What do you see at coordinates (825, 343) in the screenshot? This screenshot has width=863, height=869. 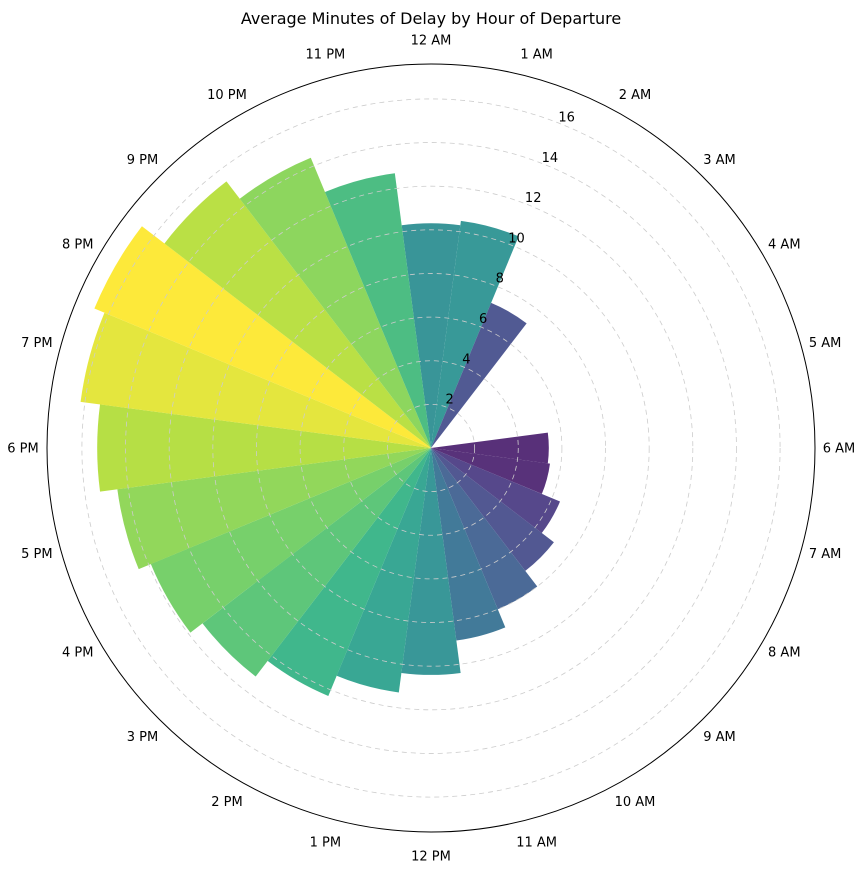 I see `angular-tick-5-am: 5 AM` at bounding box center [825, 343].